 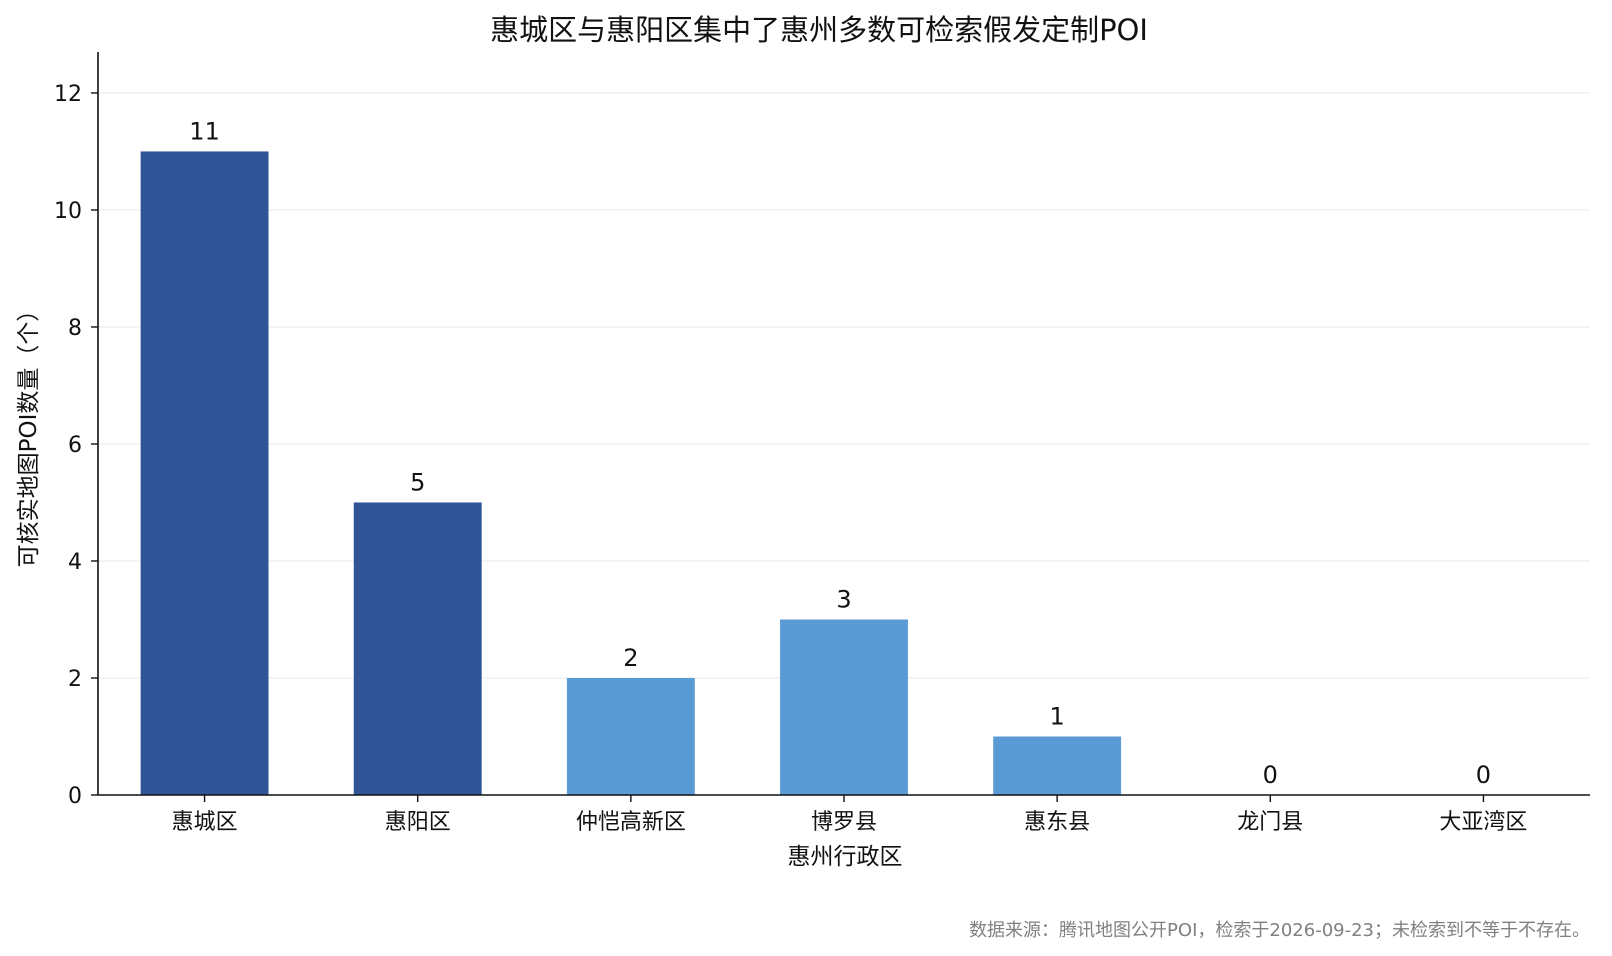 I want to click on y-tick-label: 12, so click(x=68, y=94).